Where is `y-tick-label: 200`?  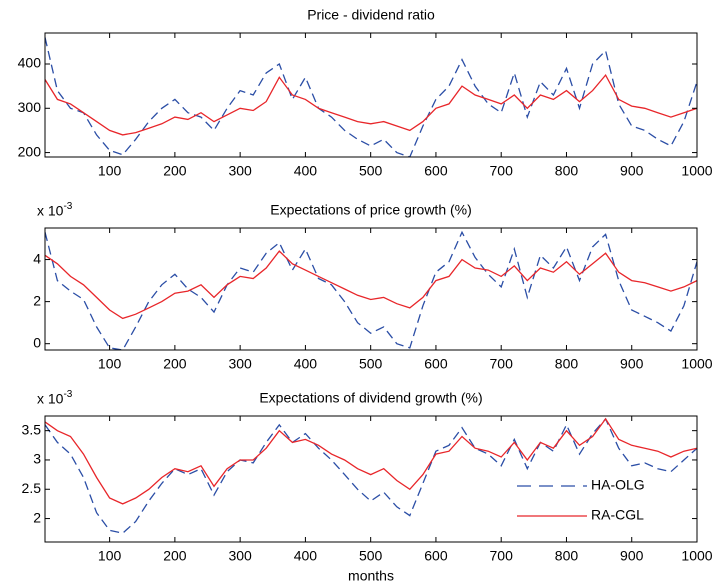
y-tick-label: 200 is located at coordinates (30, 151).